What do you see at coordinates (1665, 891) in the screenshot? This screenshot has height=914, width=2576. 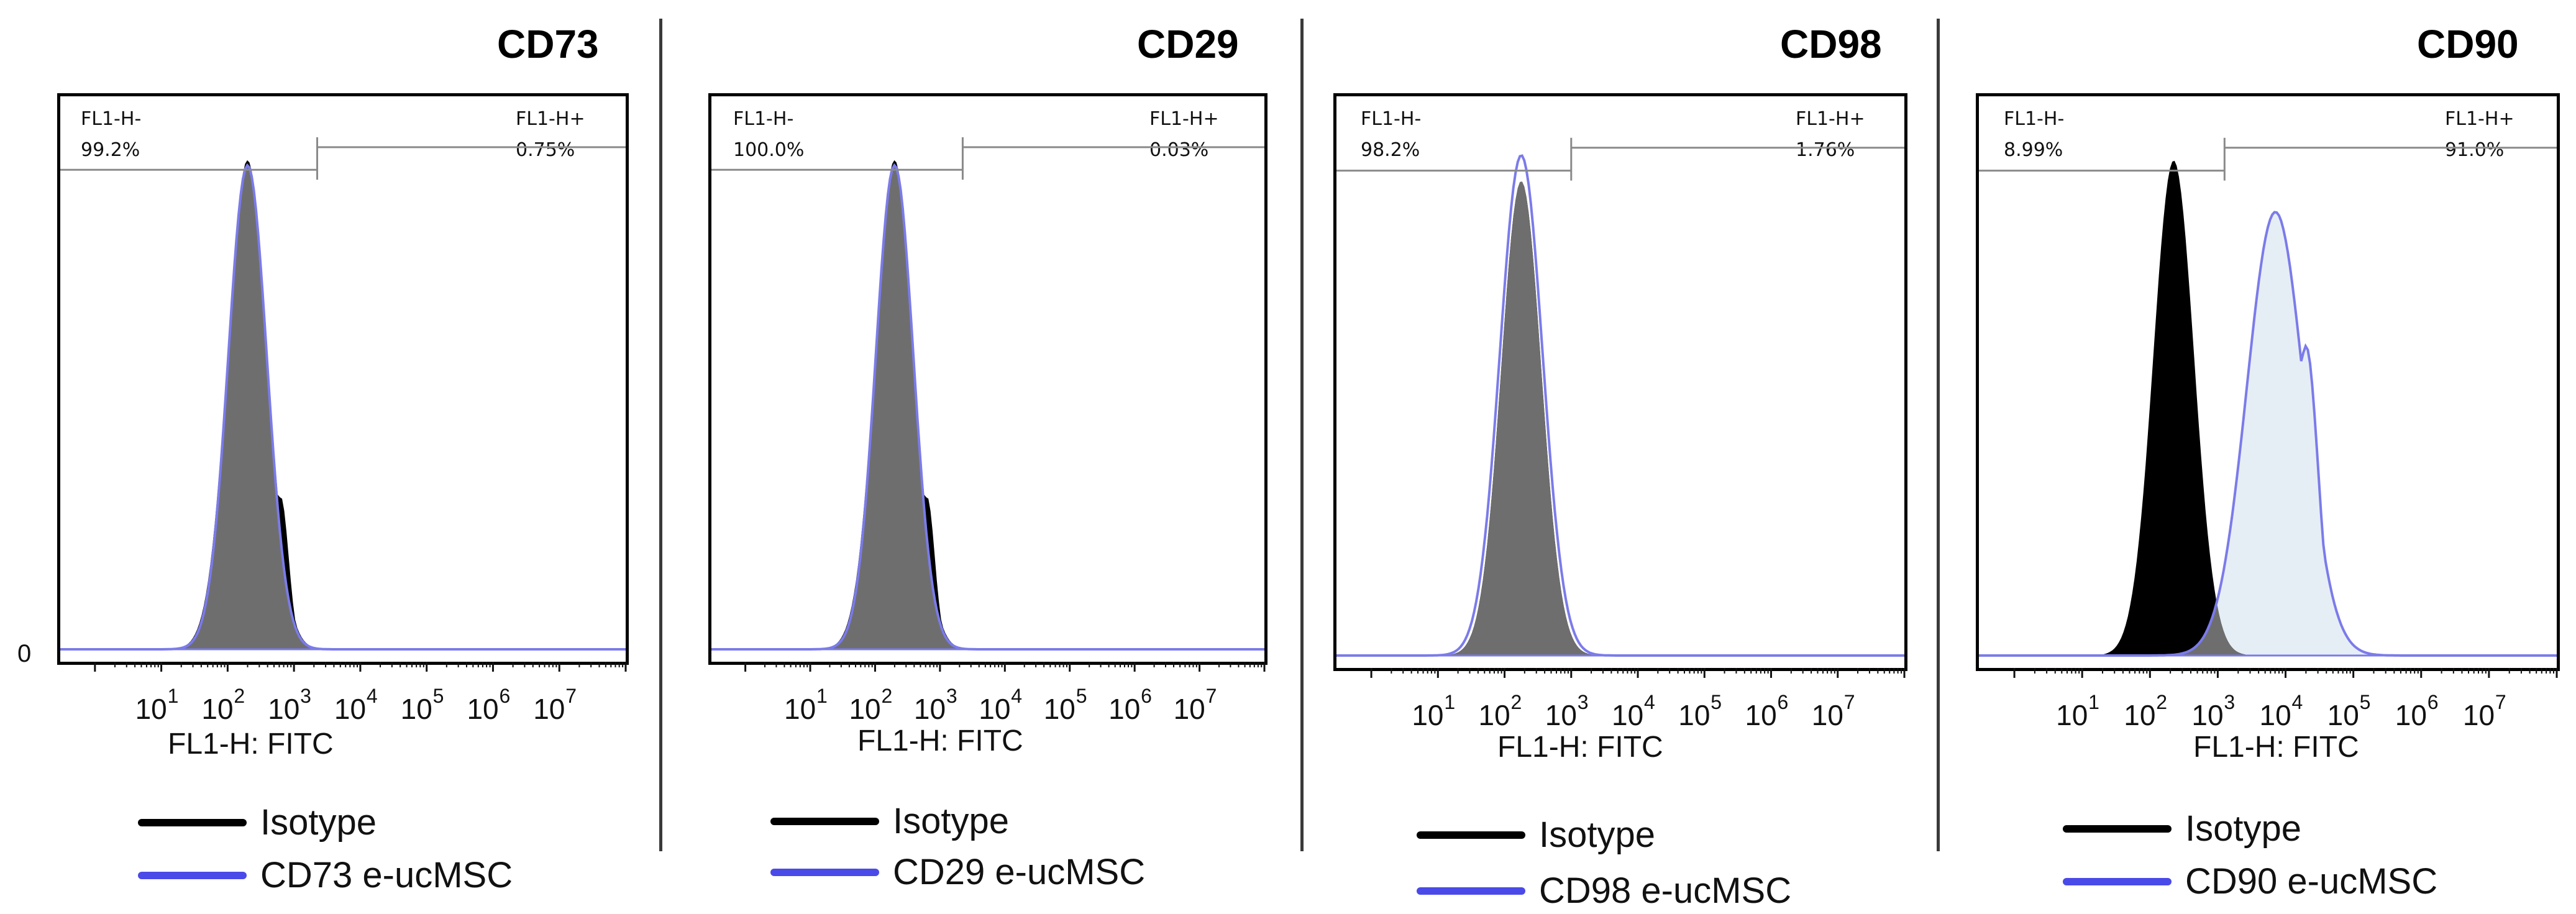 I see `legend-label: CD98 e-ucMSC` at bounding box center [1665, 891].